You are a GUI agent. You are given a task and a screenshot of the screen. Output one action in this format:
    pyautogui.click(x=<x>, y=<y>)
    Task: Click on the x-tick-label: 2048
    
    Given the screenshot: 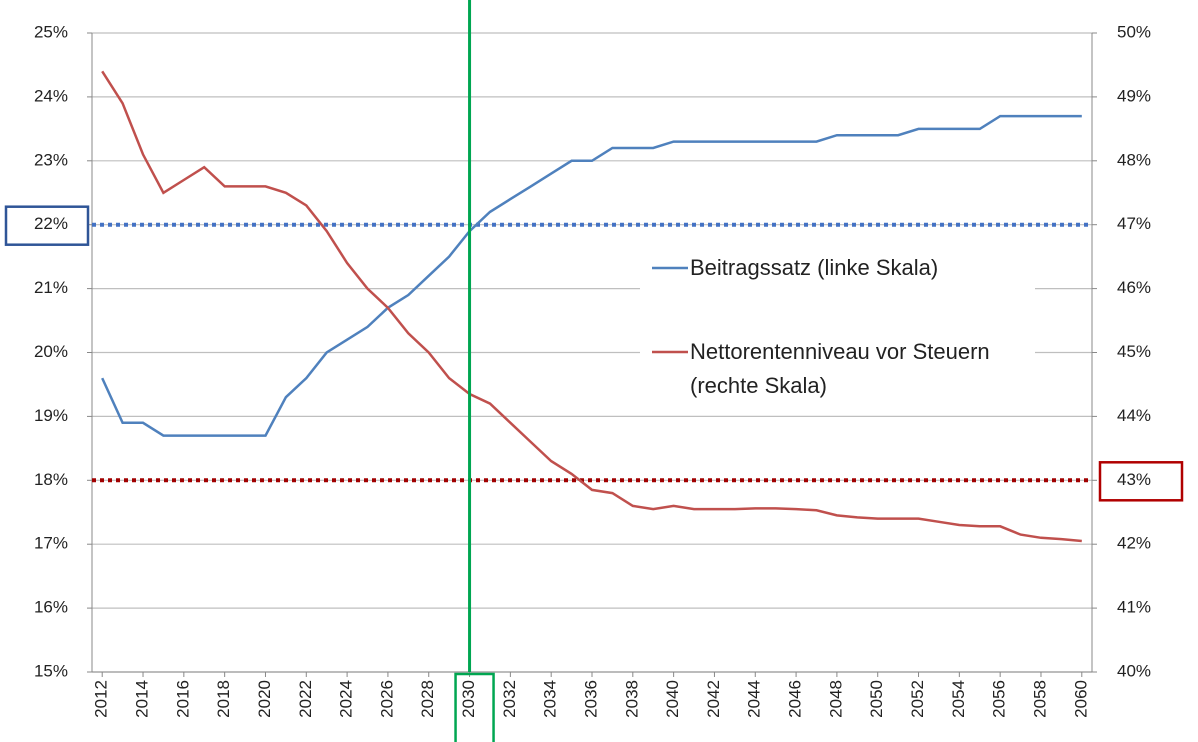 What is the action you would take?
    pyautogui.click(x=835, y=699)
    